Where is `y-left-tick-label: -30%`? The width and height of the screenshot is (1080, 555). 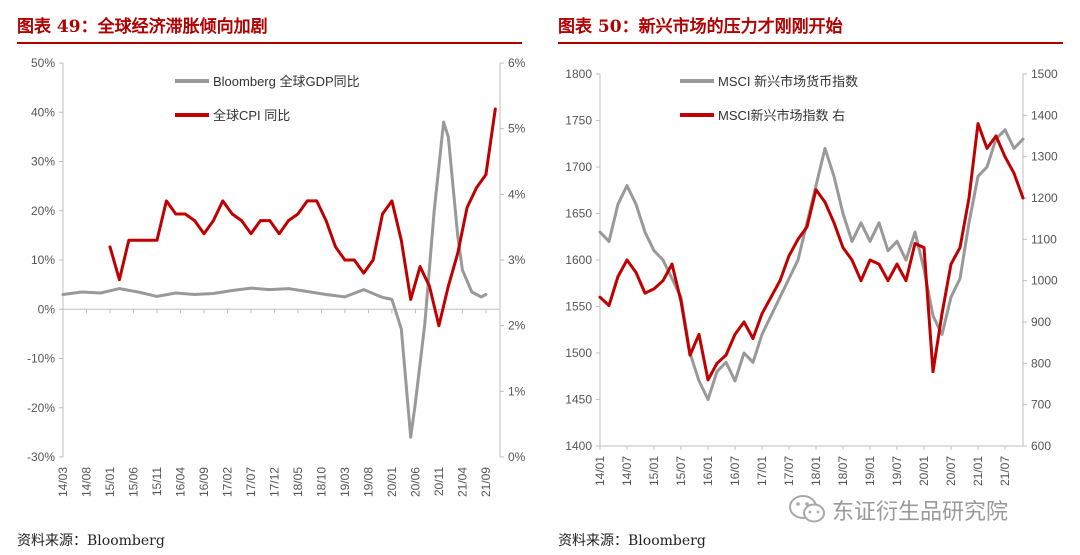
y-left-tick-label: -30% is located at coordinates (41, 457).